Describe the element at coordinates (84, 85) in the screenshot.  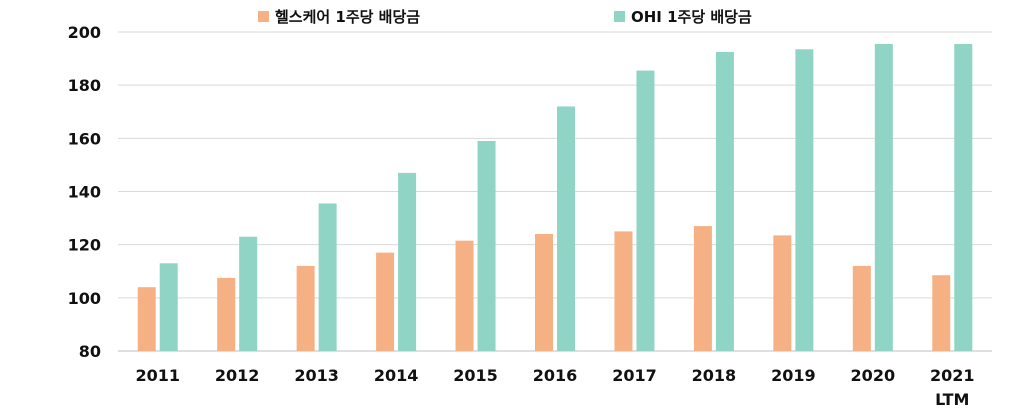
I see `y-tick-label: 180` at that location.